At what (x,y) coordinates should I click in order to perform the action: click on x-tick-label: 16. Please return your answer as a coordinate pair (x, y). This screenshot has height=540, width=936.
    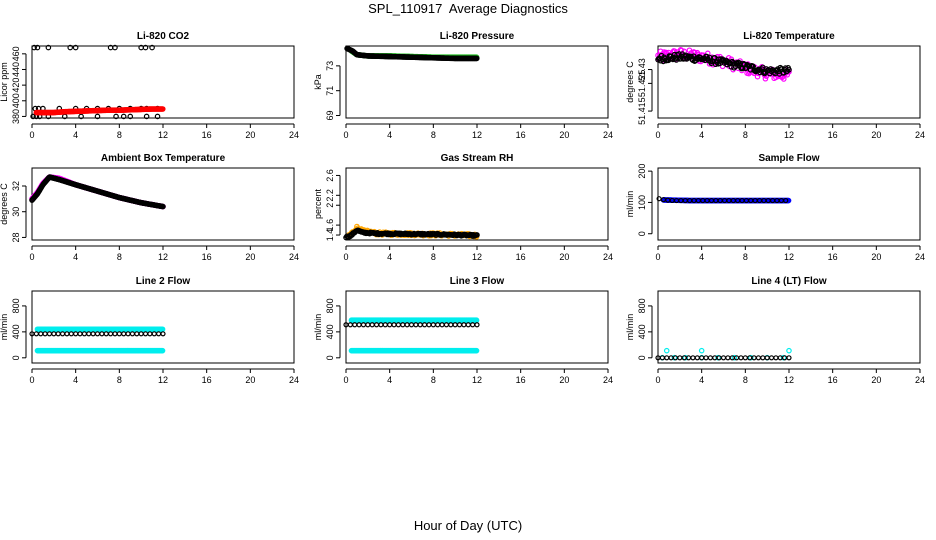
    Looking at the image, I should click on (207, 135).